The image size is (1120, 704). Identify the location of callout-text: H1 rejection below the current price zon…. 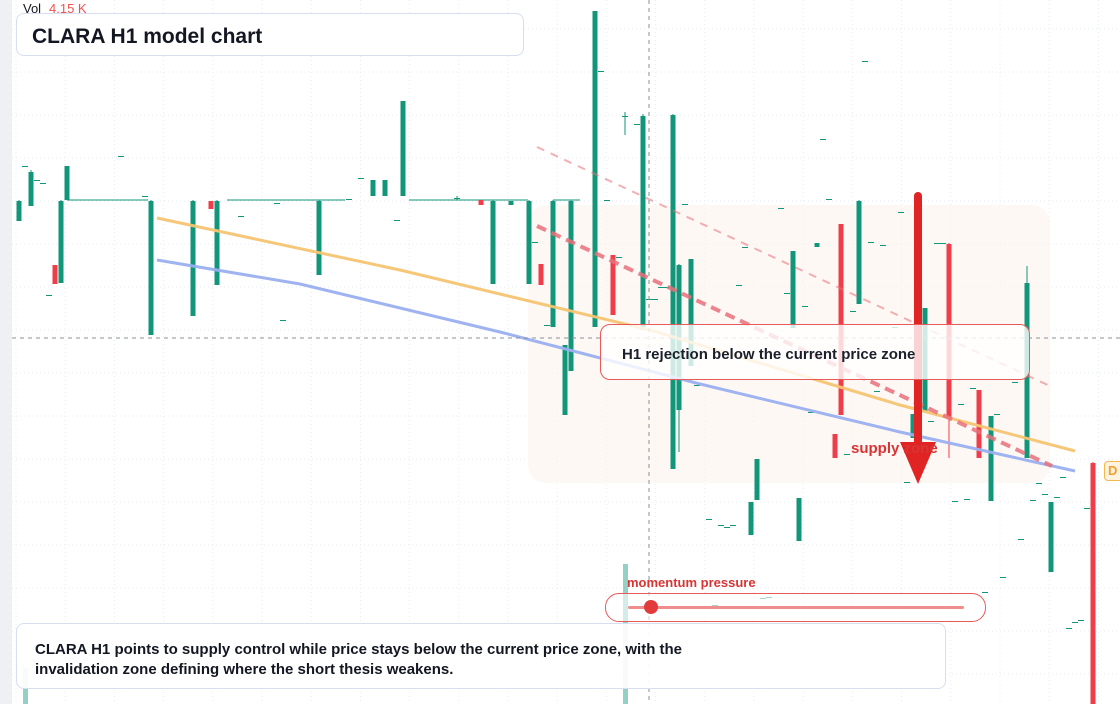
(769, 354).